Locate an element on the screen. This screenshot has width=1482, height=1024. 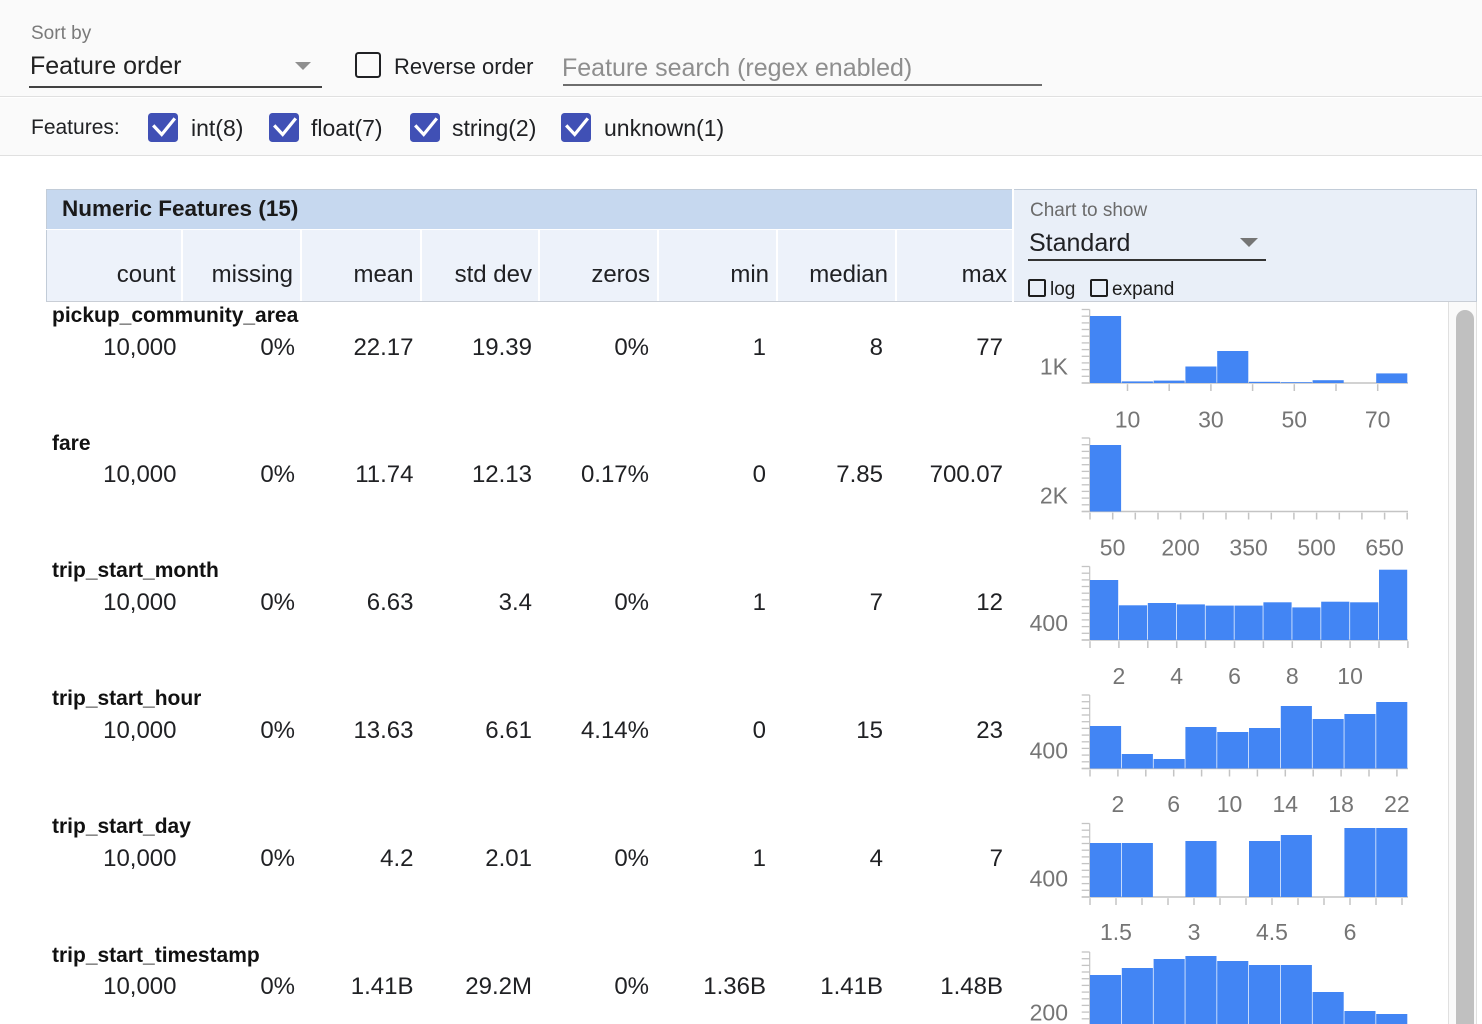
svg-text: 8 is located at coordinates (1292, 676).